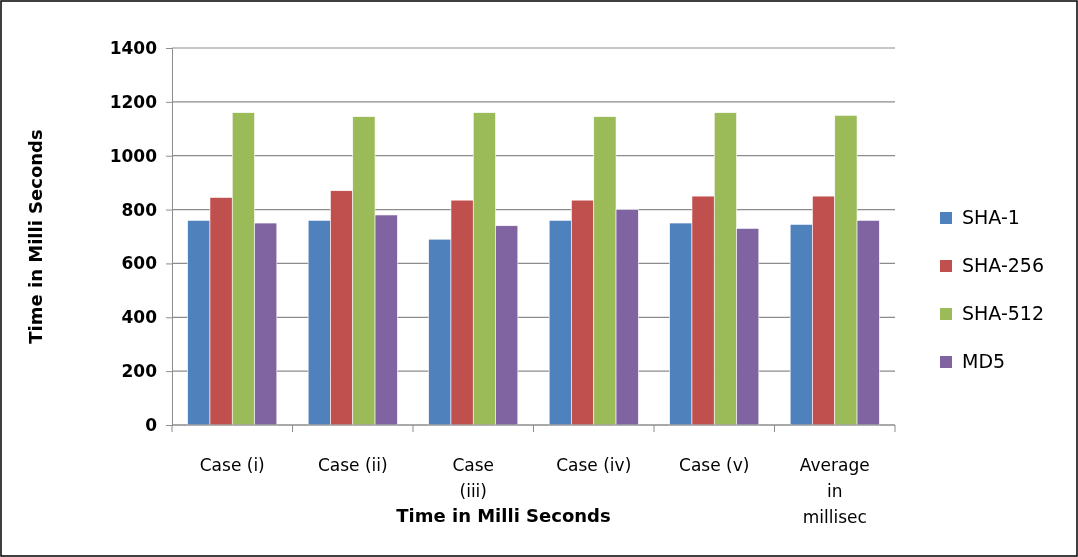 This screenshot has width=1078, height=557. What do you see at coordinates (473, 478) in the screenshot?
I see `x-tick-label: Case (iii)` at bounding box center [473, 478].